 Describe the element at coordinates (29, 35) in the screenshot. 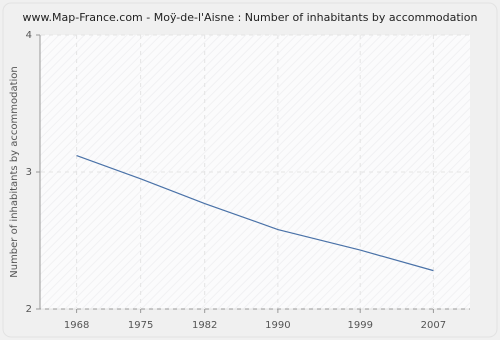

I see `y-tick-label: 4` at that location.